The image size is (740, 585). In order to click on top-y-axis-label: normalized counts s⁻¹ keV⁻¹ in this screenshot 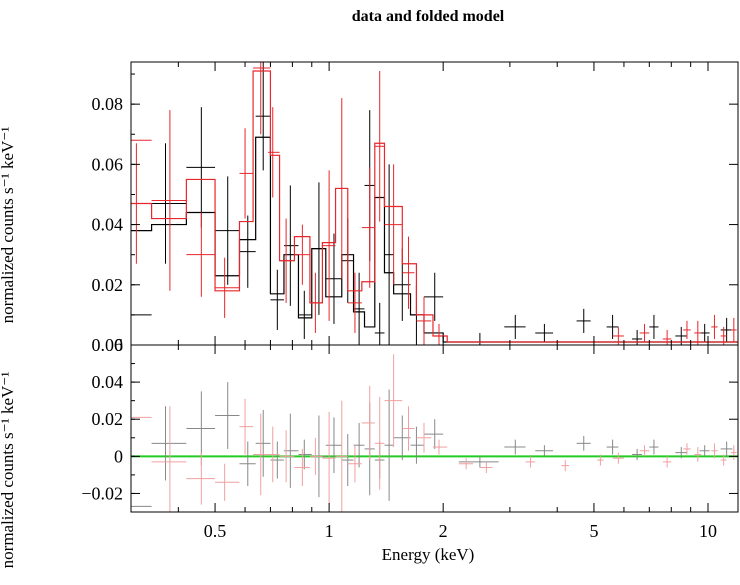, I will do `click(8, 225)`.